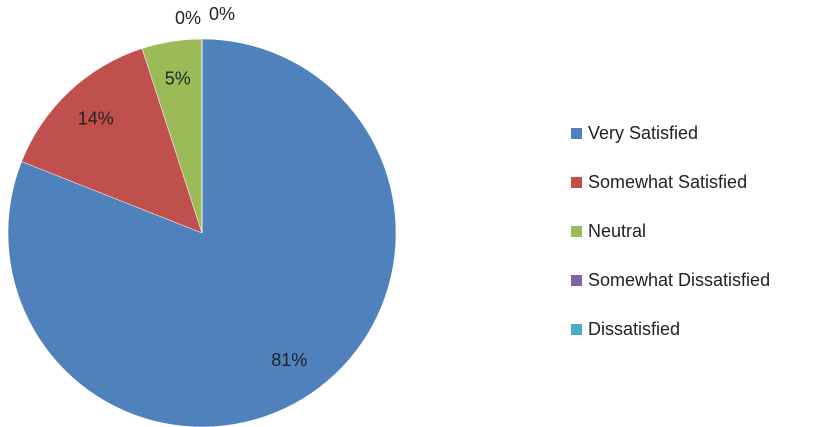 This screenshot has width=833, height=427. Describe the element at coordinates (643, 133) in the screenshot. I see `legend-label: Very Satisfied` at that location.